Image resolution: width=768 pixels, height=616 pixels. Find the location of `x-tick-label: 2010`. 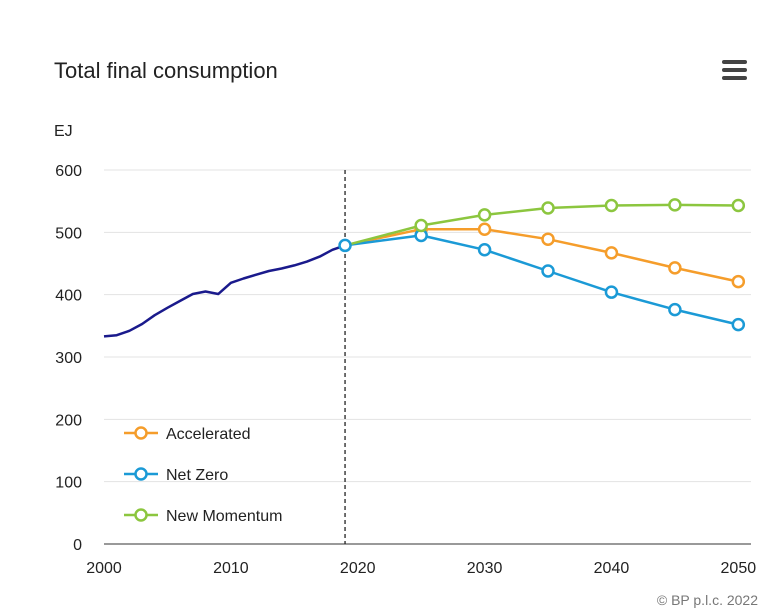

x-tick-label: 2010 is located at coordinates (231, 568).